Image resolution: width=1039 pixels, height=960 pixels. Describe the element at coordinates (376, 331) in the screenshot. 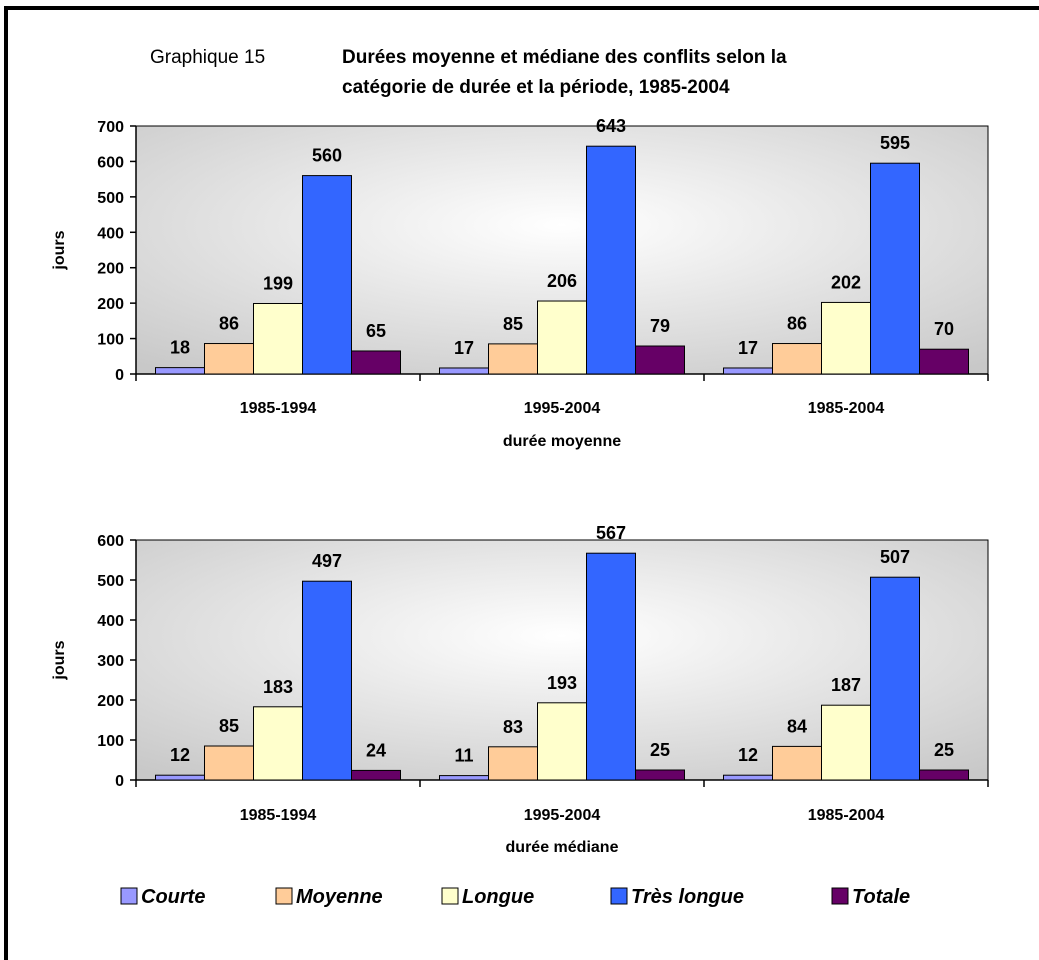

I see `bar-value-label: 65` at that location.